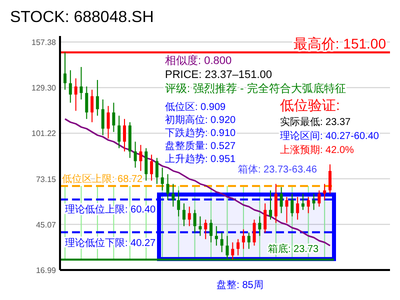 This screenshot has width=400, height=300. Describe the element at coordinates (339, 43) in the screenshot. I see `ref-line-label: 最高价: 151.00` at that location.